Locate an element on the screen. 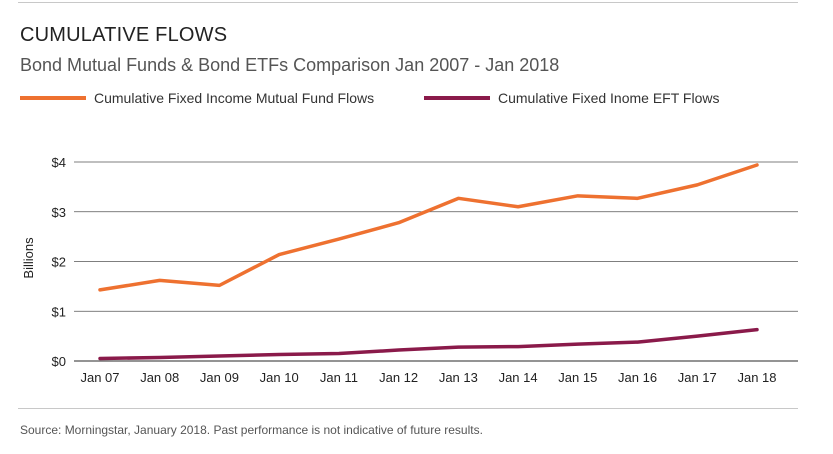 The width and height of the screenshot is (833, 454). x-tick-label: Jan 08 is located at coordinates (159, 377).